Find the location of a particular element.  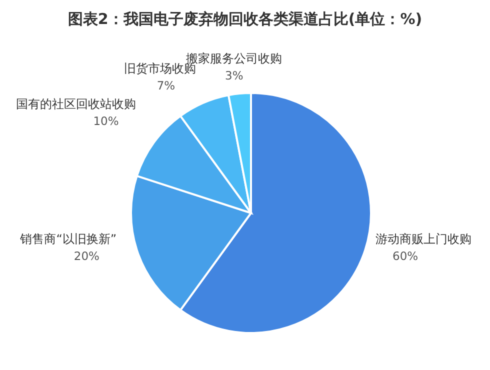

data-label: 7% is located at coordinates (166, 85).